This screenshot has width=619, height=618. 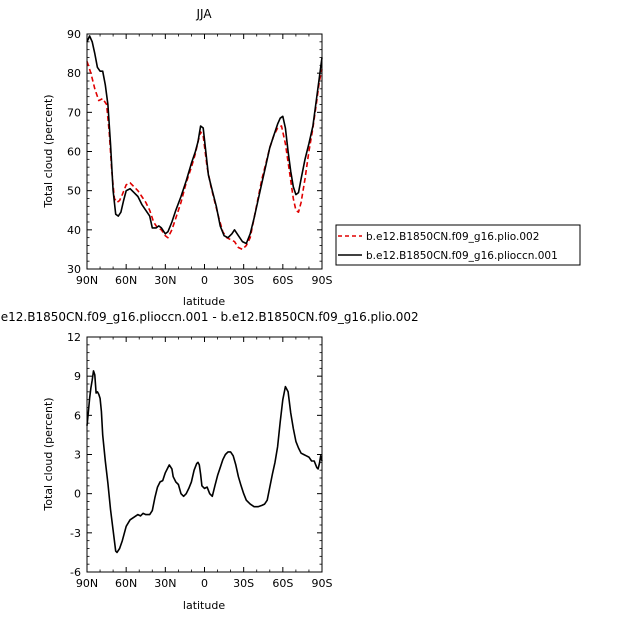 What do you see at coordinates (77, 455) in the screenshot?
I see `y-tick-label: 3` at bounding box center [77, 455].